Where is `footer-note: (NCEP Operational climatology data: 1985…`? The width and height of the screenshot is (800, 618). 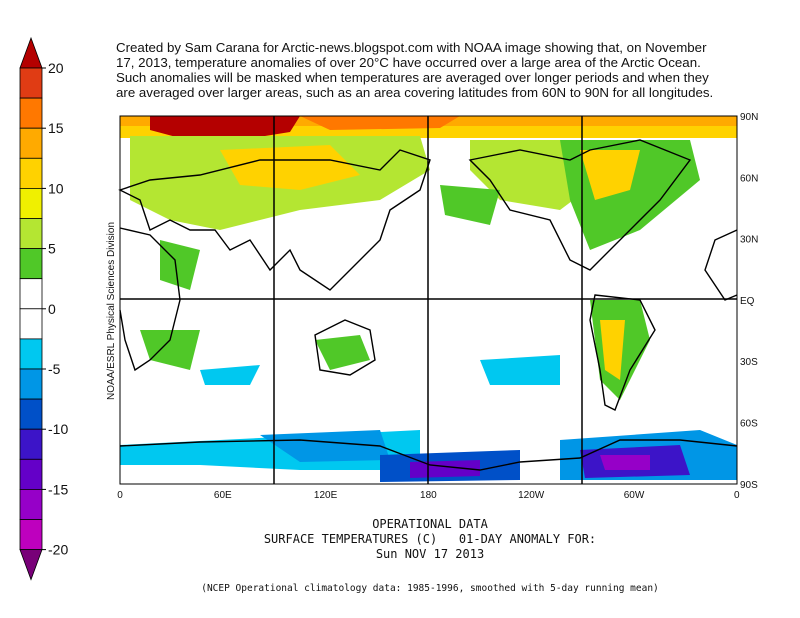
footer-note: (NCEP Operational climatology data: 1985… is located at coordinates (430, 588).